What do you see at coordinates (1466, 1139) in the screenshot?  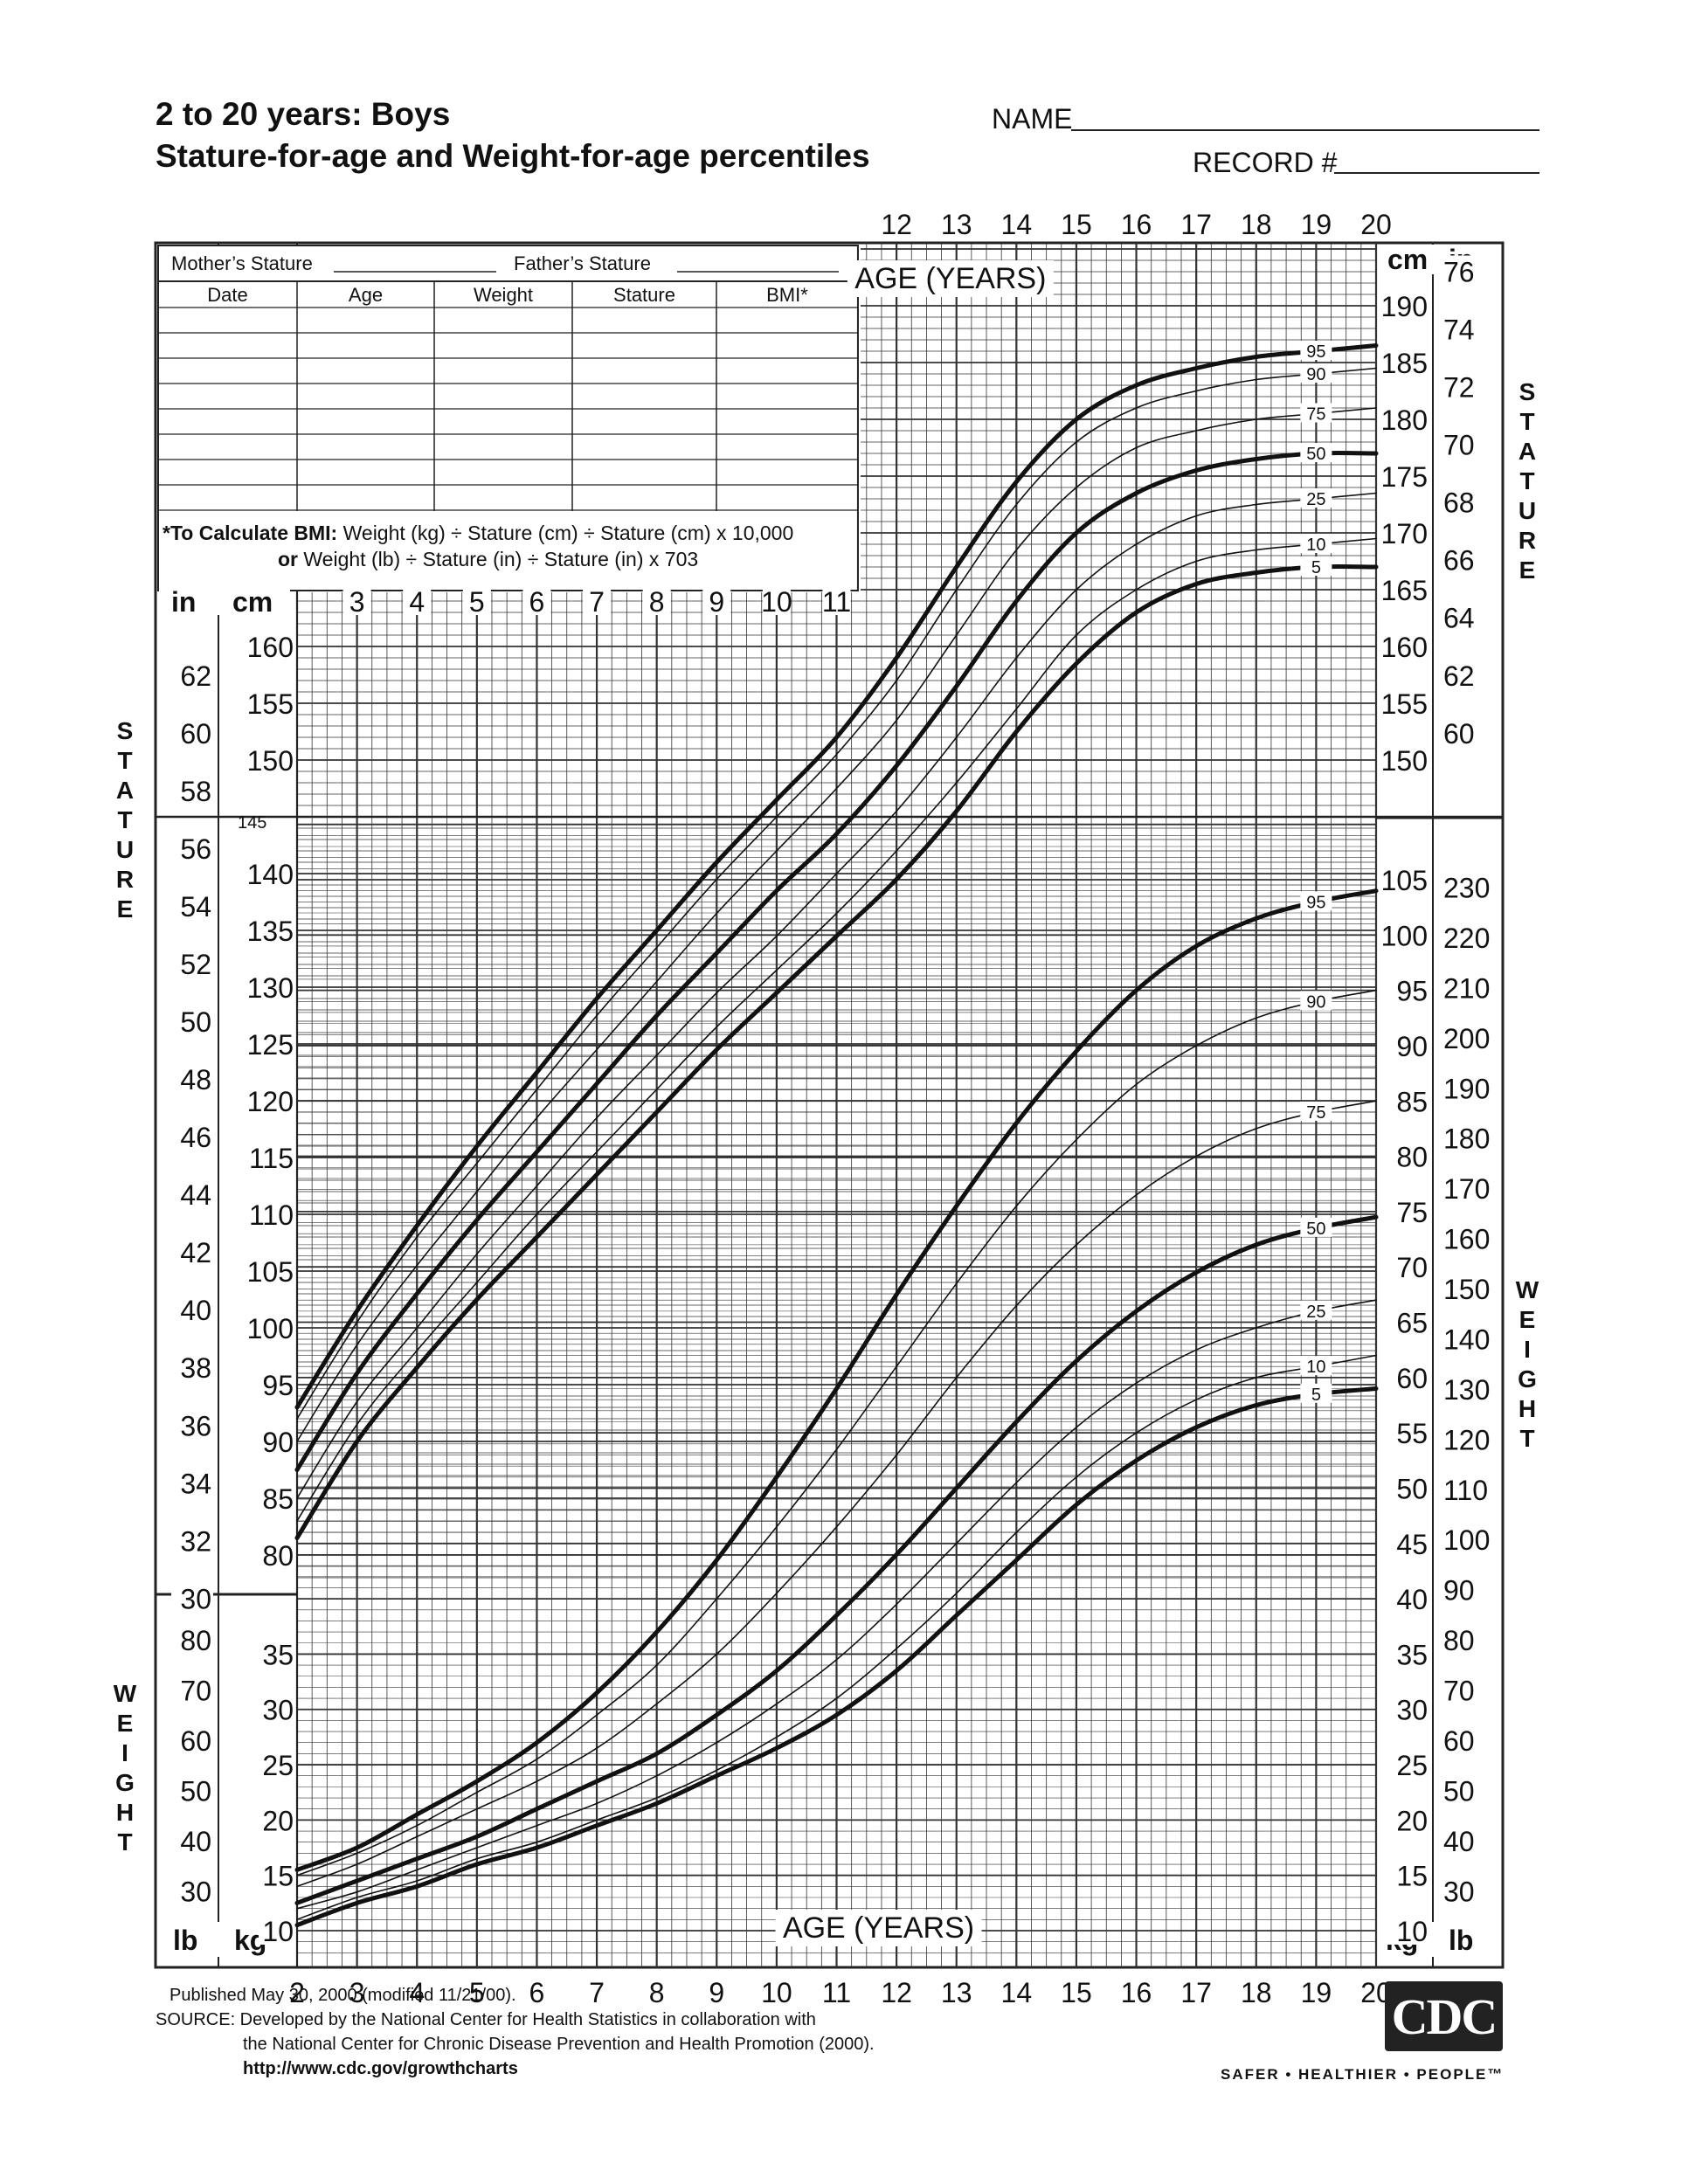 I see `weight-lb-tick-right: 180` at bounding box center [1466, 1139].